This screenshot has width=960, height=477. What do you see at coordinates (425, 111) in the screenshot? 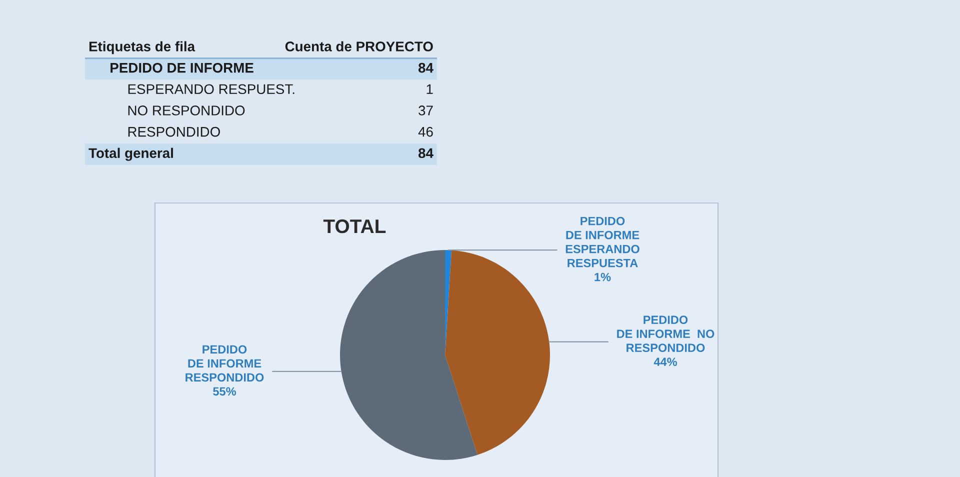
I see `text: 37` at bounding box center [425, 111].